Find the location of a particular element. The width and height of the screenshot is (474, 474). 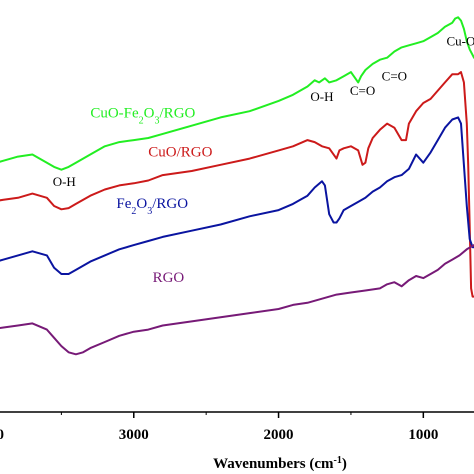

x-axis-title: Wavenumbers (cm-1) is located at coordinates (280, 464).